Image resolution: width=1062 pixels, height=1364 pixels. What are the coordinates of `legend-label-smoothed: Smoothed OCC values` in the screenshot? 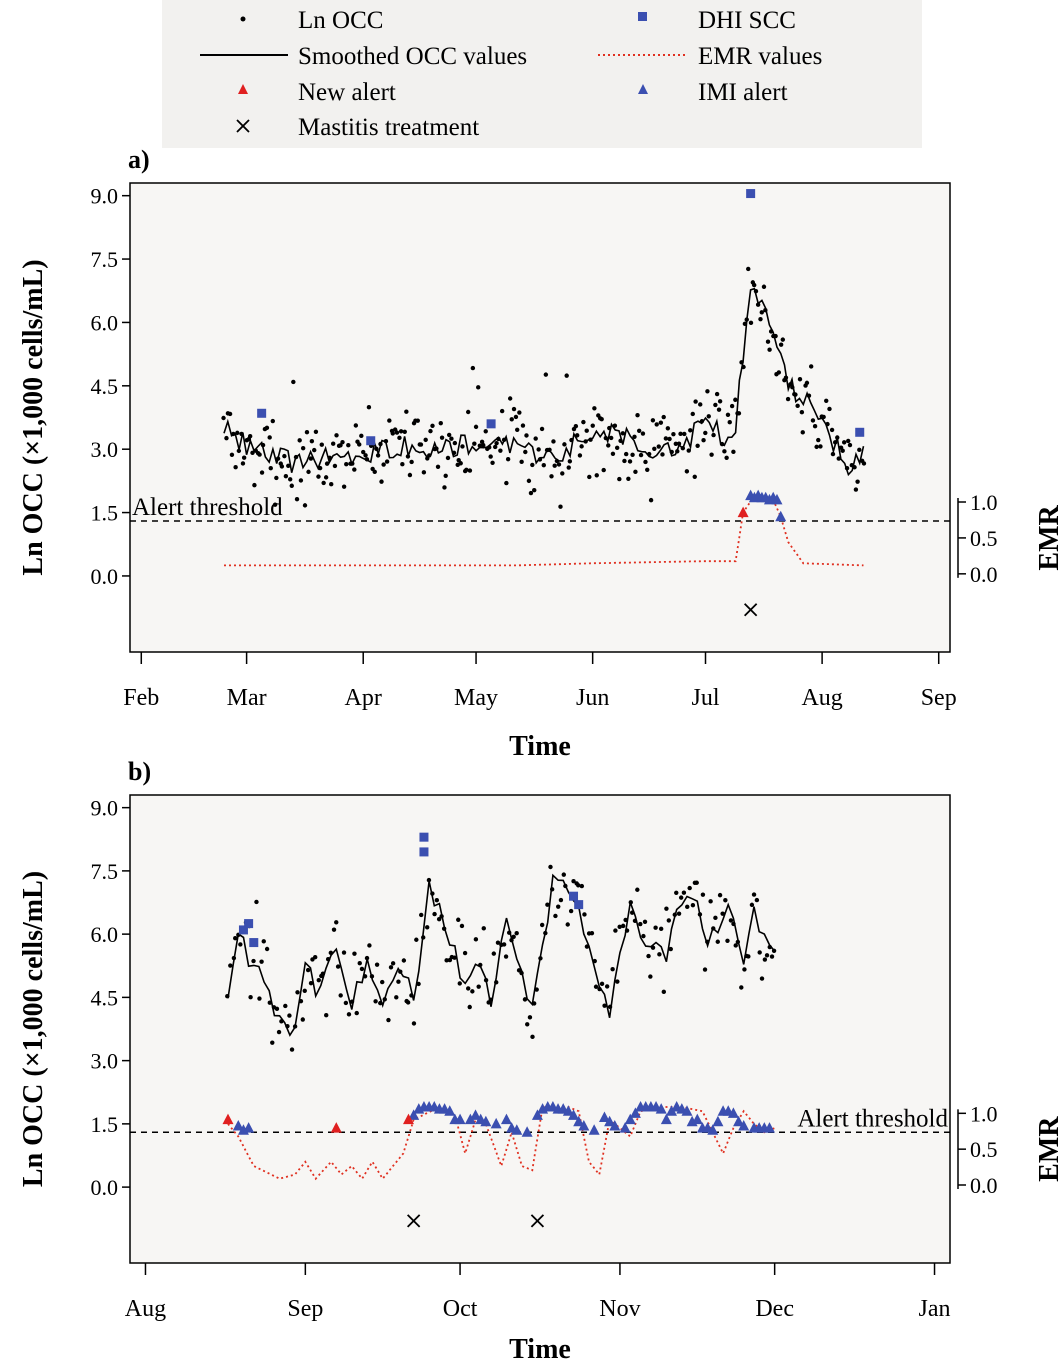 It's located at (412, 56).